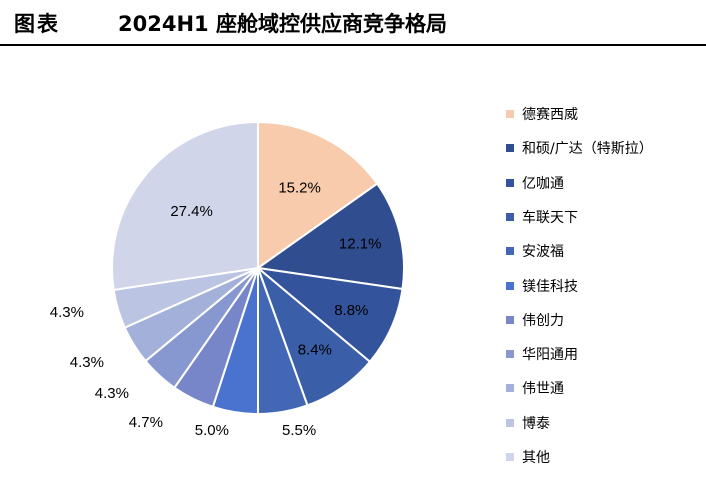  Describe the element at coordinates (146, 422) in the screenshot. I see `slice-data-label: 4.7%` at that location.